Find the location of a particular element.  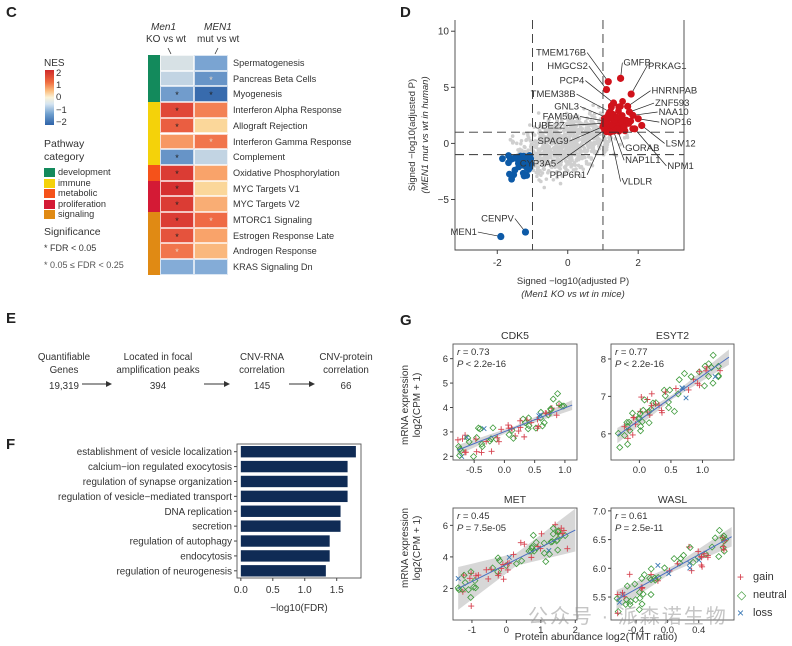

gene-label: TMEM38B is located at coordinates (553, 94).